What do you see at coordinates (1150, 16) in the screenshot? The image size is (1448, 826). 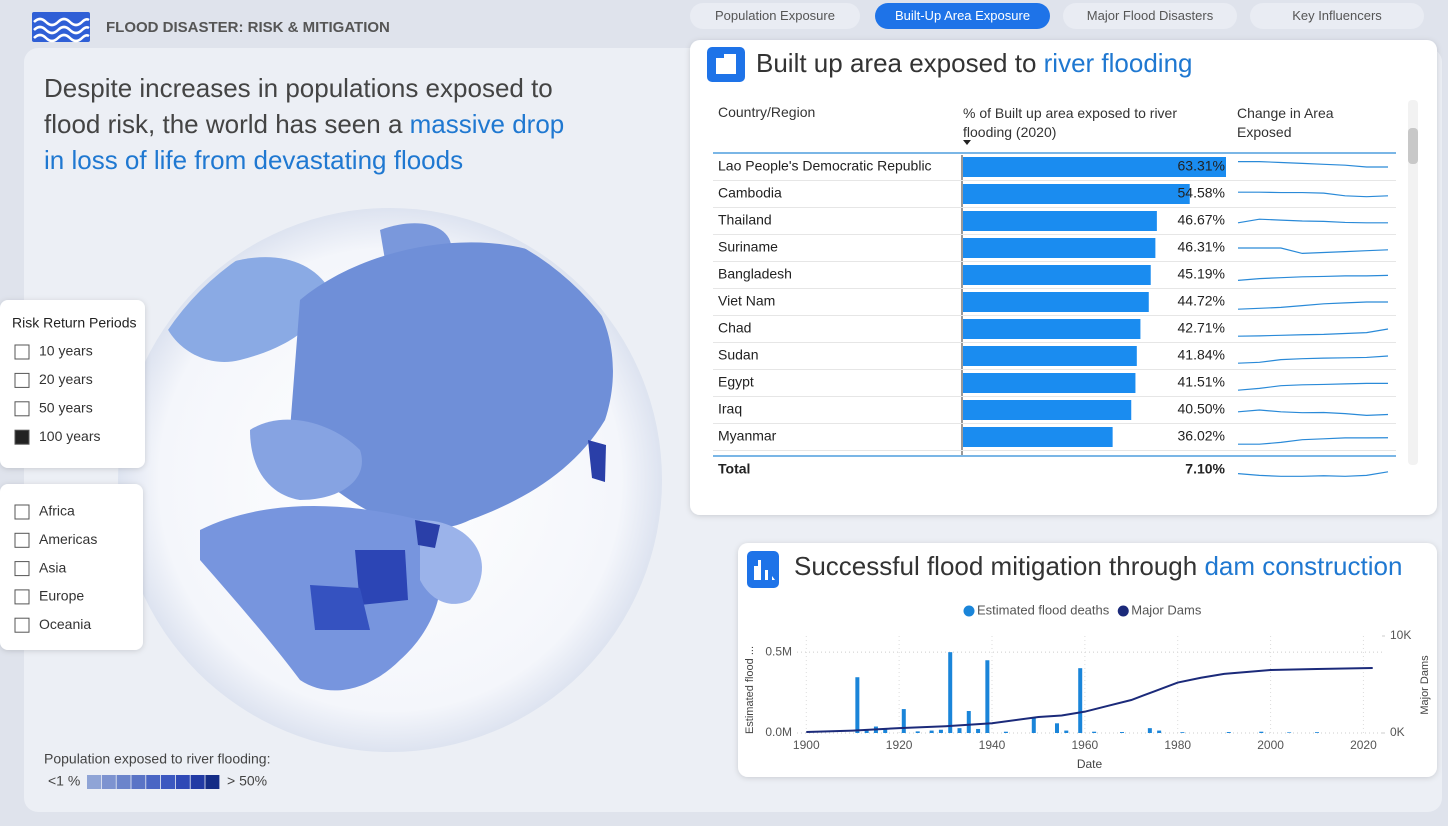 I see `tab: Major Flood Disasters` at bounding box center [1150, 16].